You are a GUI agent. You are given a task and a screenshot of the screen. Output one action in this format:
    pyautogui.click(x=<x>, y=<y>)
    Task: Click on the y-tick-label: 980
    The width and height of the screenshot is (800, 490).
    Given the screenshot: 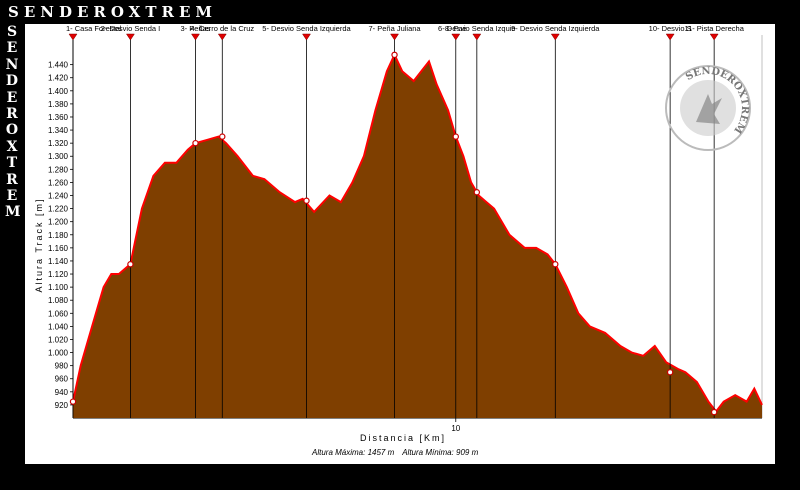 What is the action you would take?
    pyautogui.click(x=62, y=366)
    